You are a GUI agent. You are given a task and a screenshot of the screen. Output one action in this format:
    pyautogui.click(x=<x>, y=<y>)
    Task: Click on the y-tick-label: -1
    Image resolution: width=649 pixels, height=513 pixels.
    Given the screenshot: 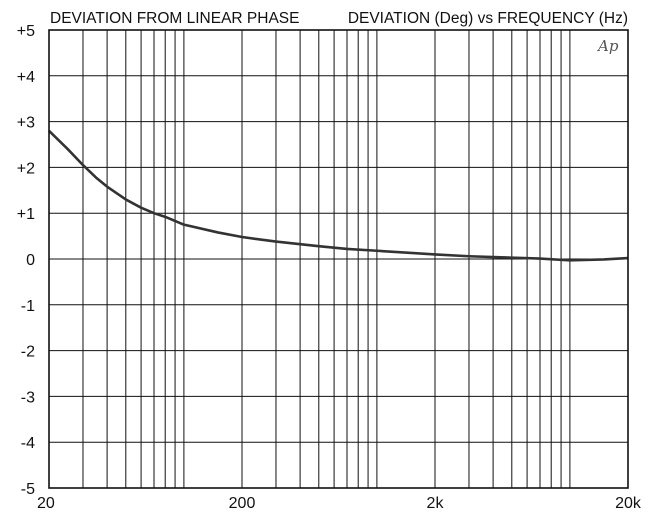 What is the action you would take?
    pyautogui.click(x=28, y=306)
    